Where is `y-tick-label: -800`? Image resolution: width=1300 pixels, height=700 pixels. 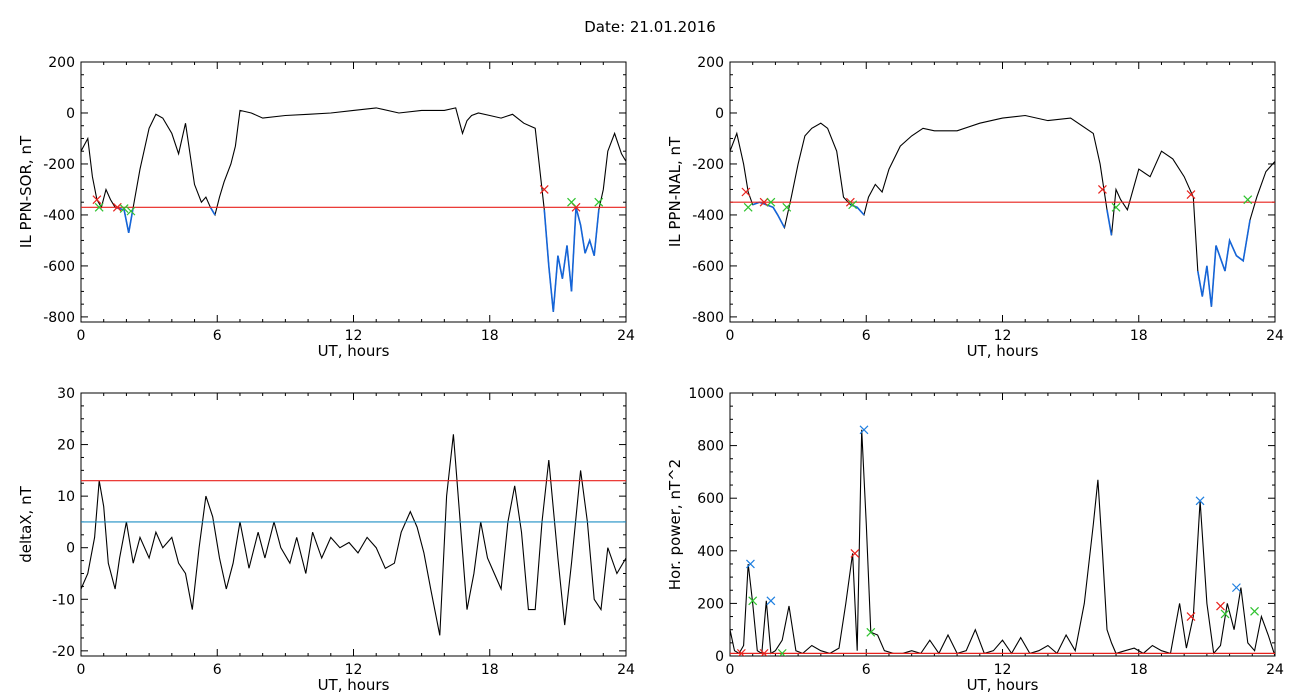
y-tick-label: -800 is located at coordinates (708, 318).